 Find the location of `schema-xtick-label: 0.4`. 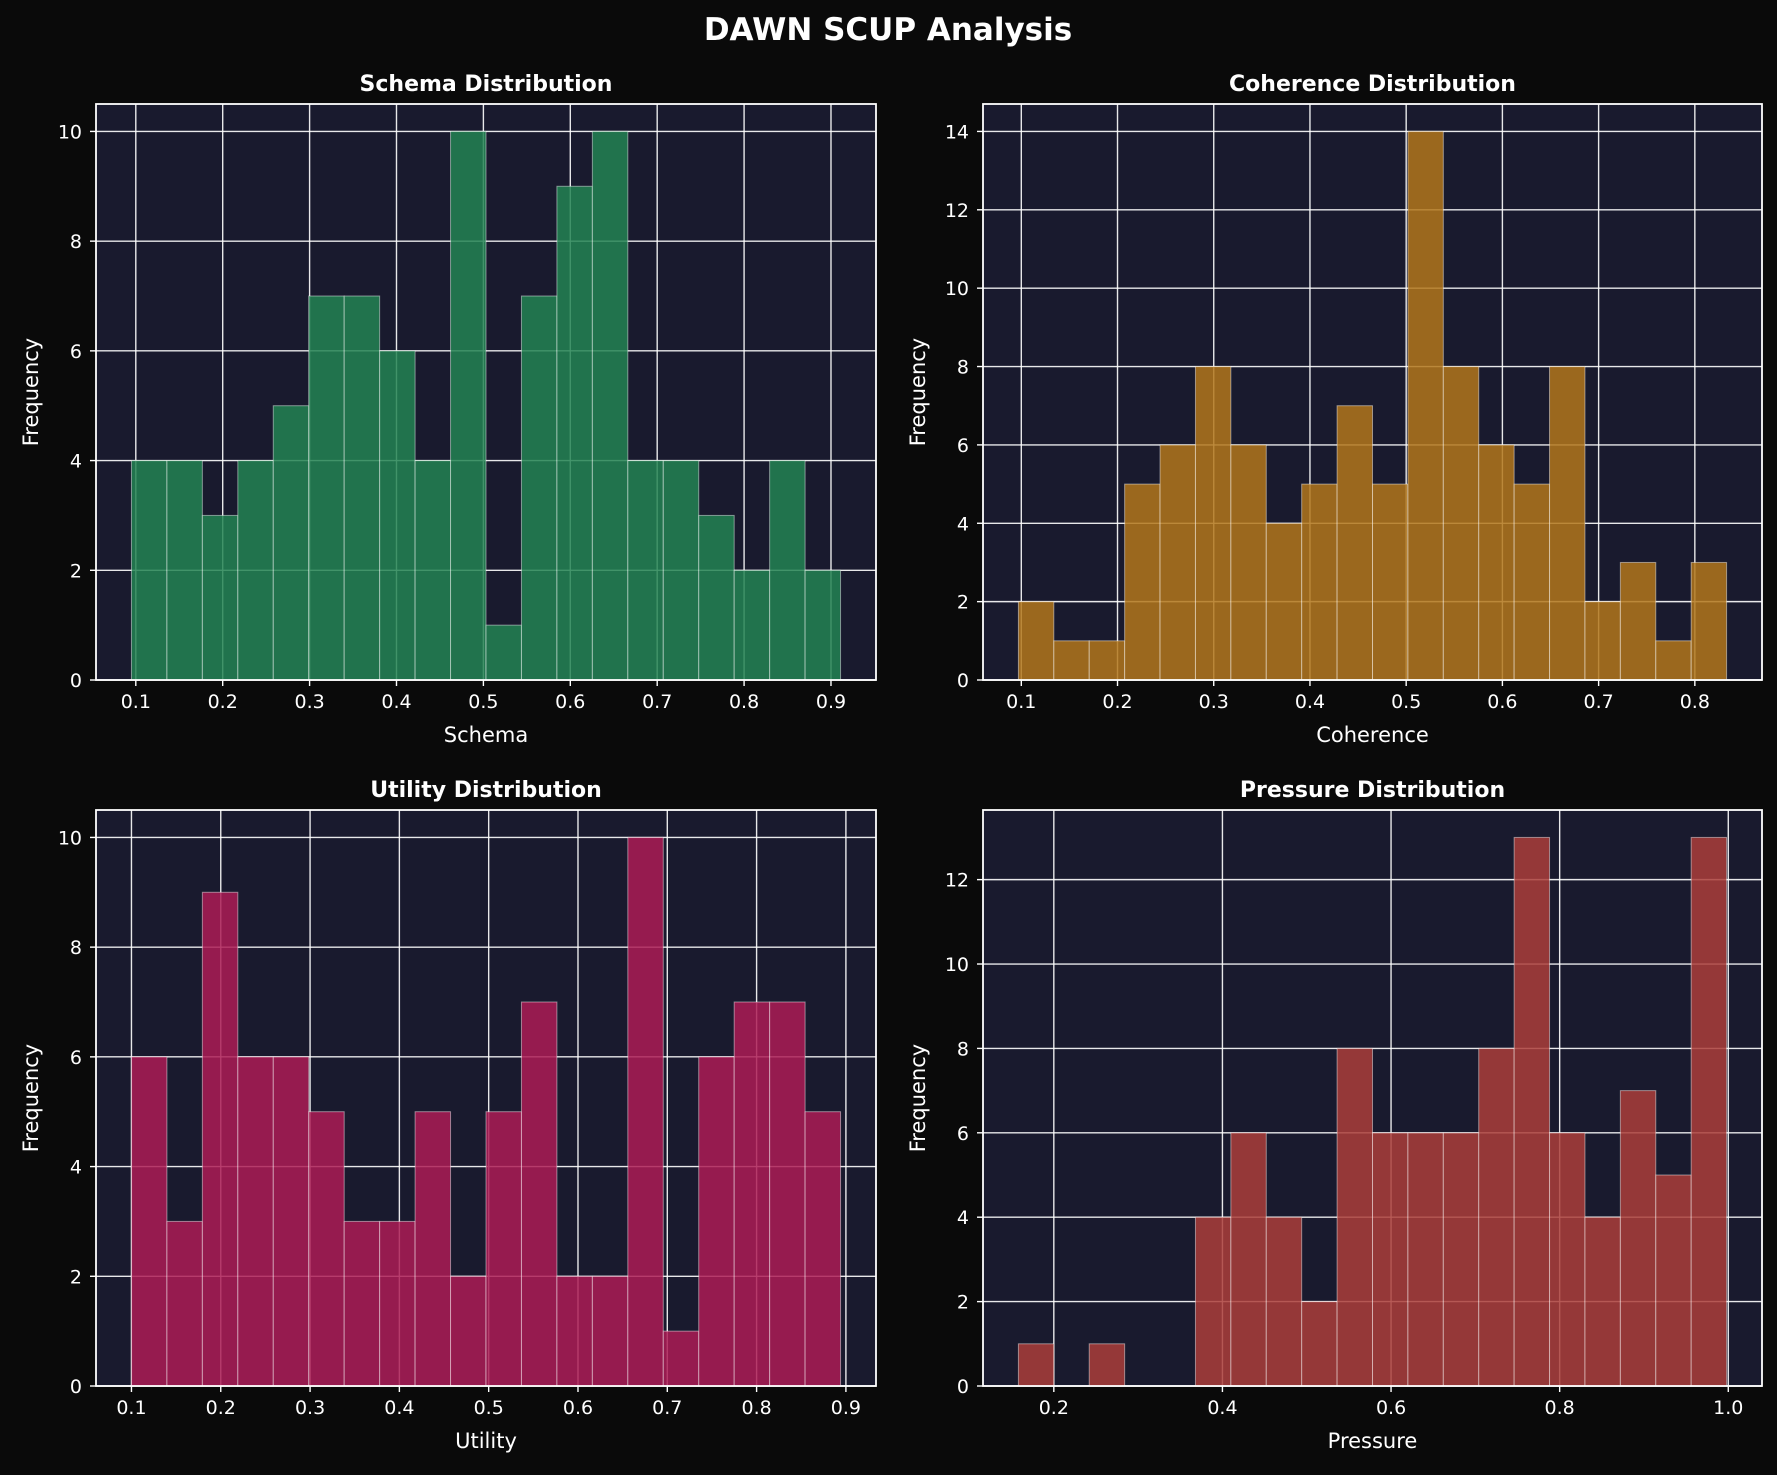

schema-xtick-label: 0.4 is located at coordinates (396, 702).